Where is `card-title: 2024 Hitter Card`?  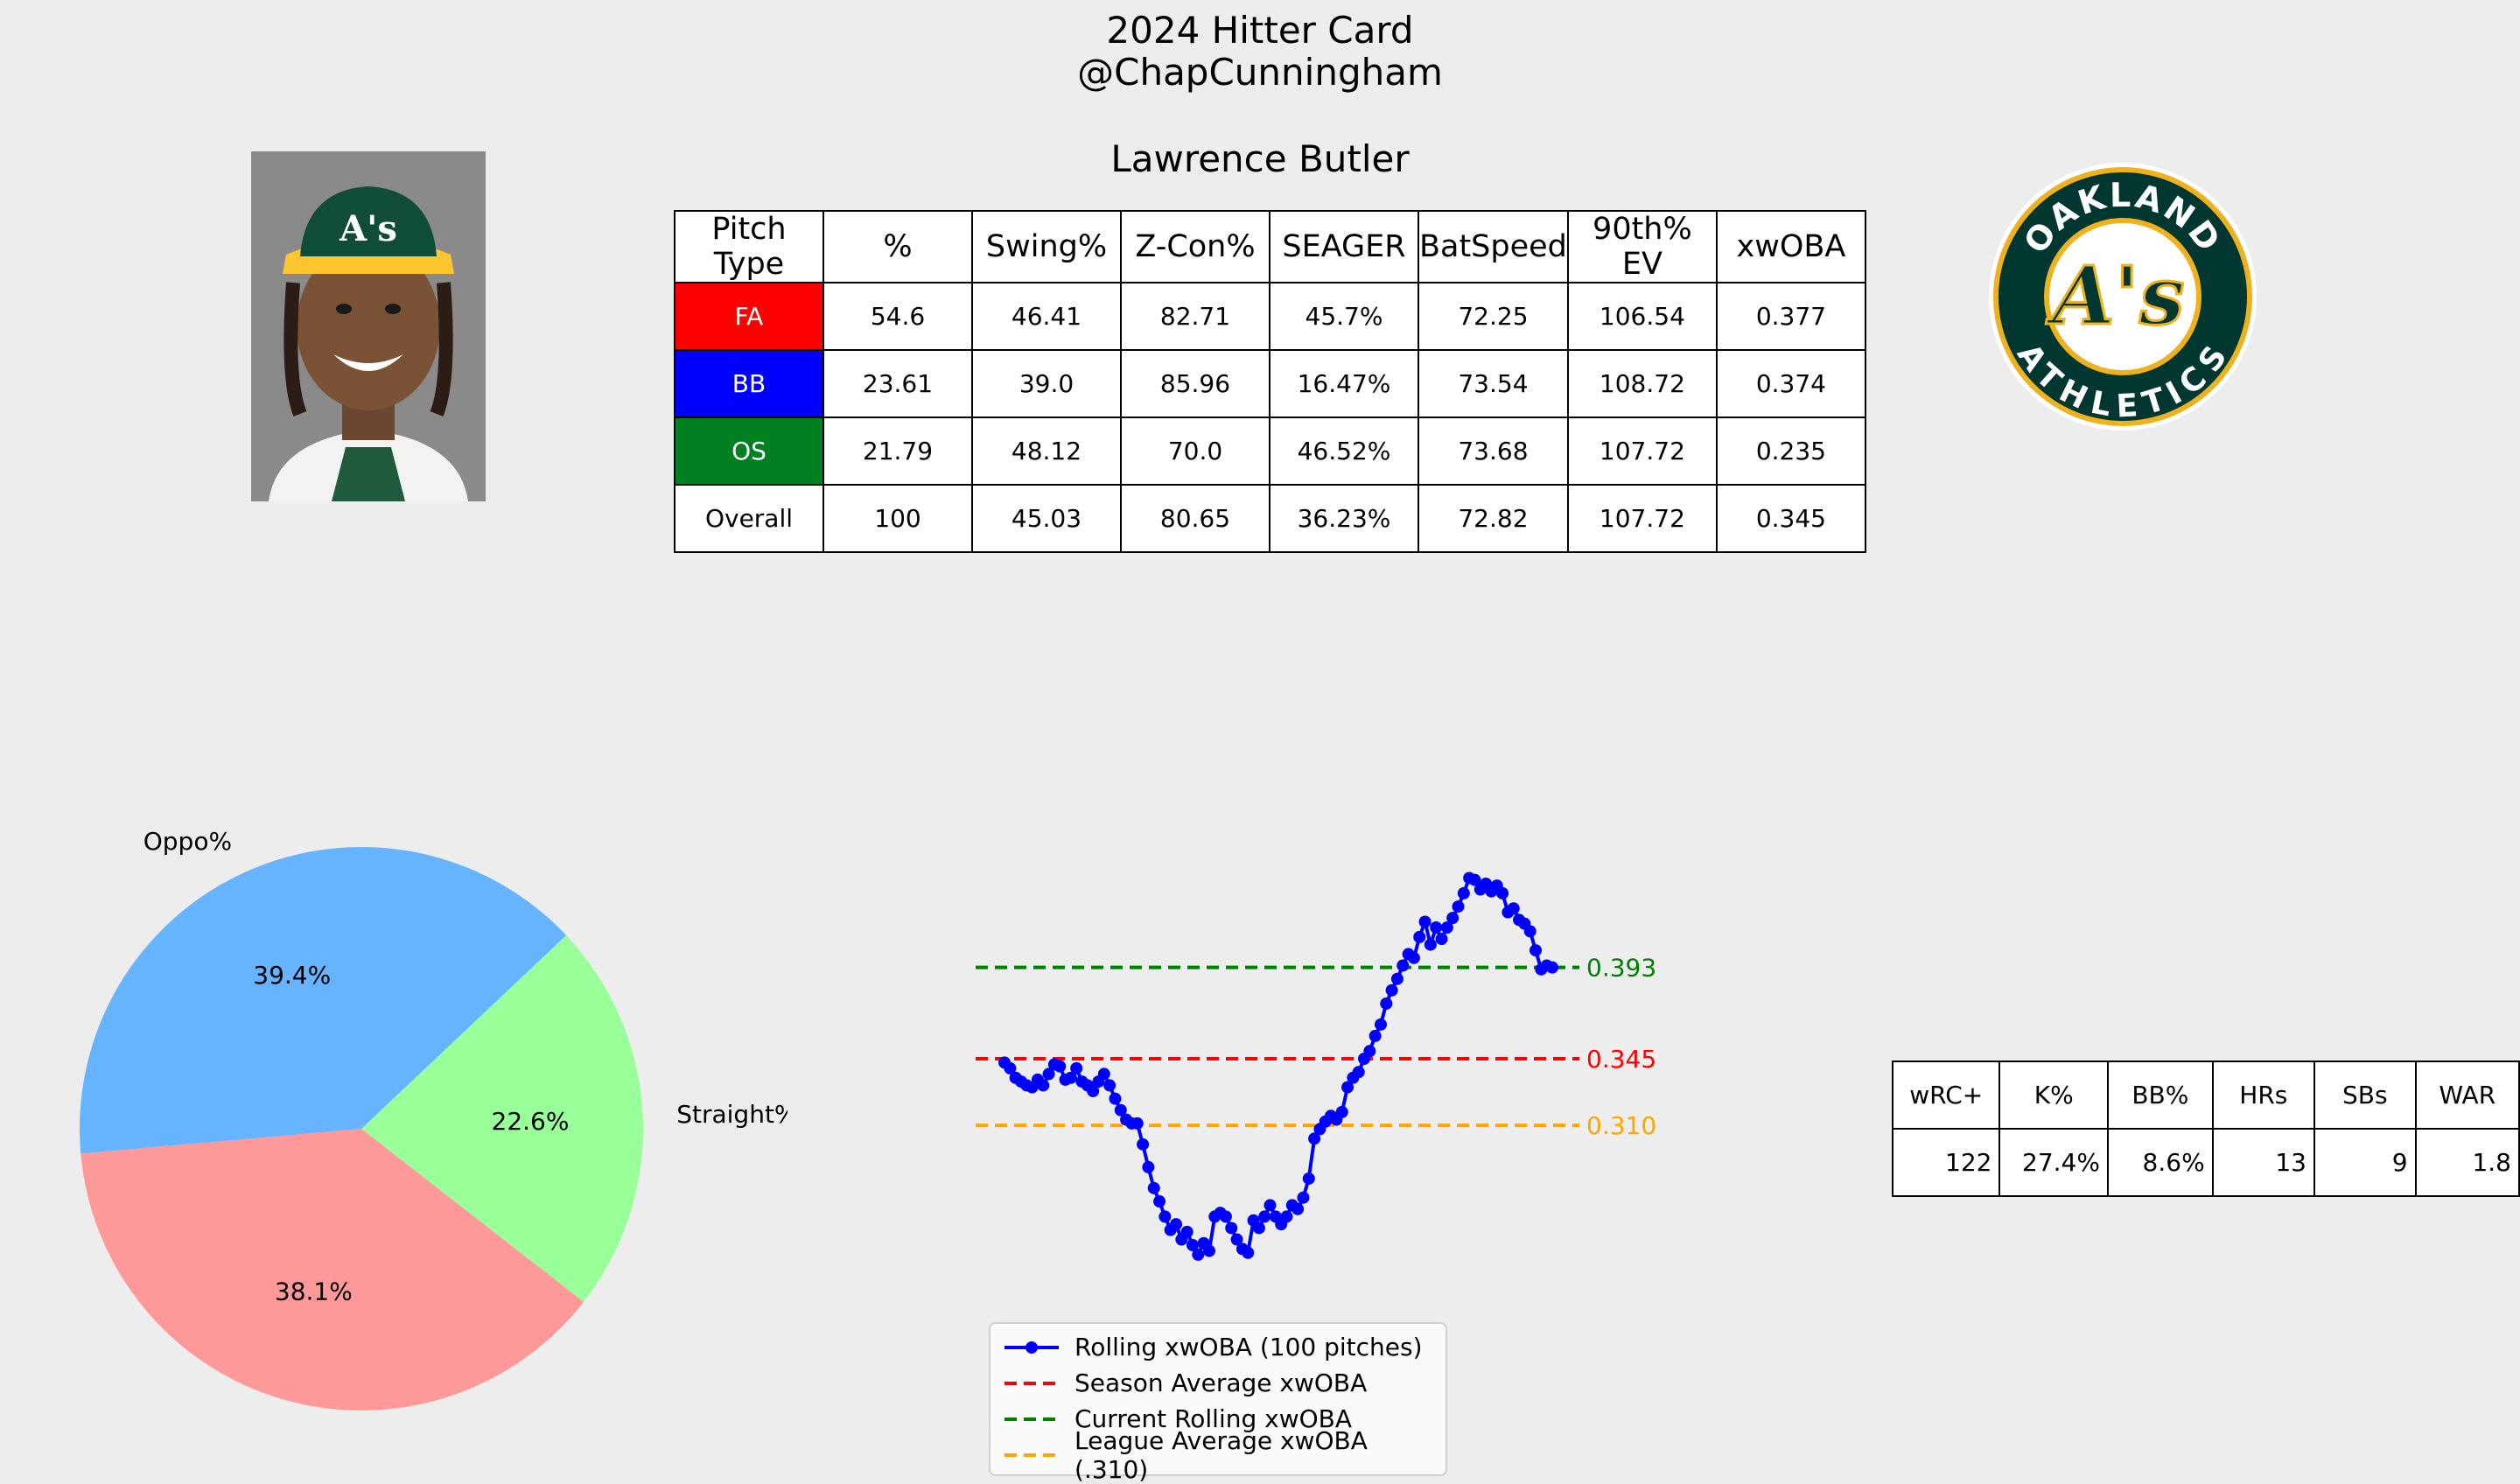
card-title: 2024 Hitter Card is located at coordinates (1260, 30).